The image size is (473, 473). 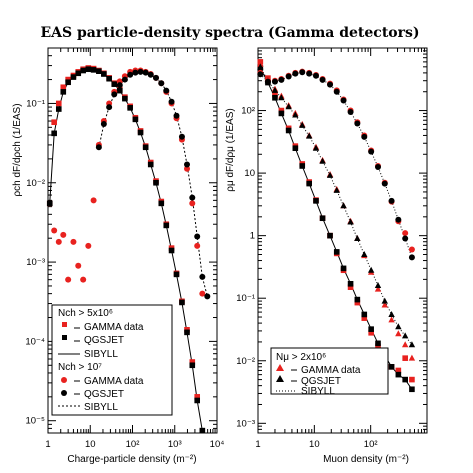 I want to click on left-legend-entry-sibyll-2: SIBYLL, so click(x=101, y=407).